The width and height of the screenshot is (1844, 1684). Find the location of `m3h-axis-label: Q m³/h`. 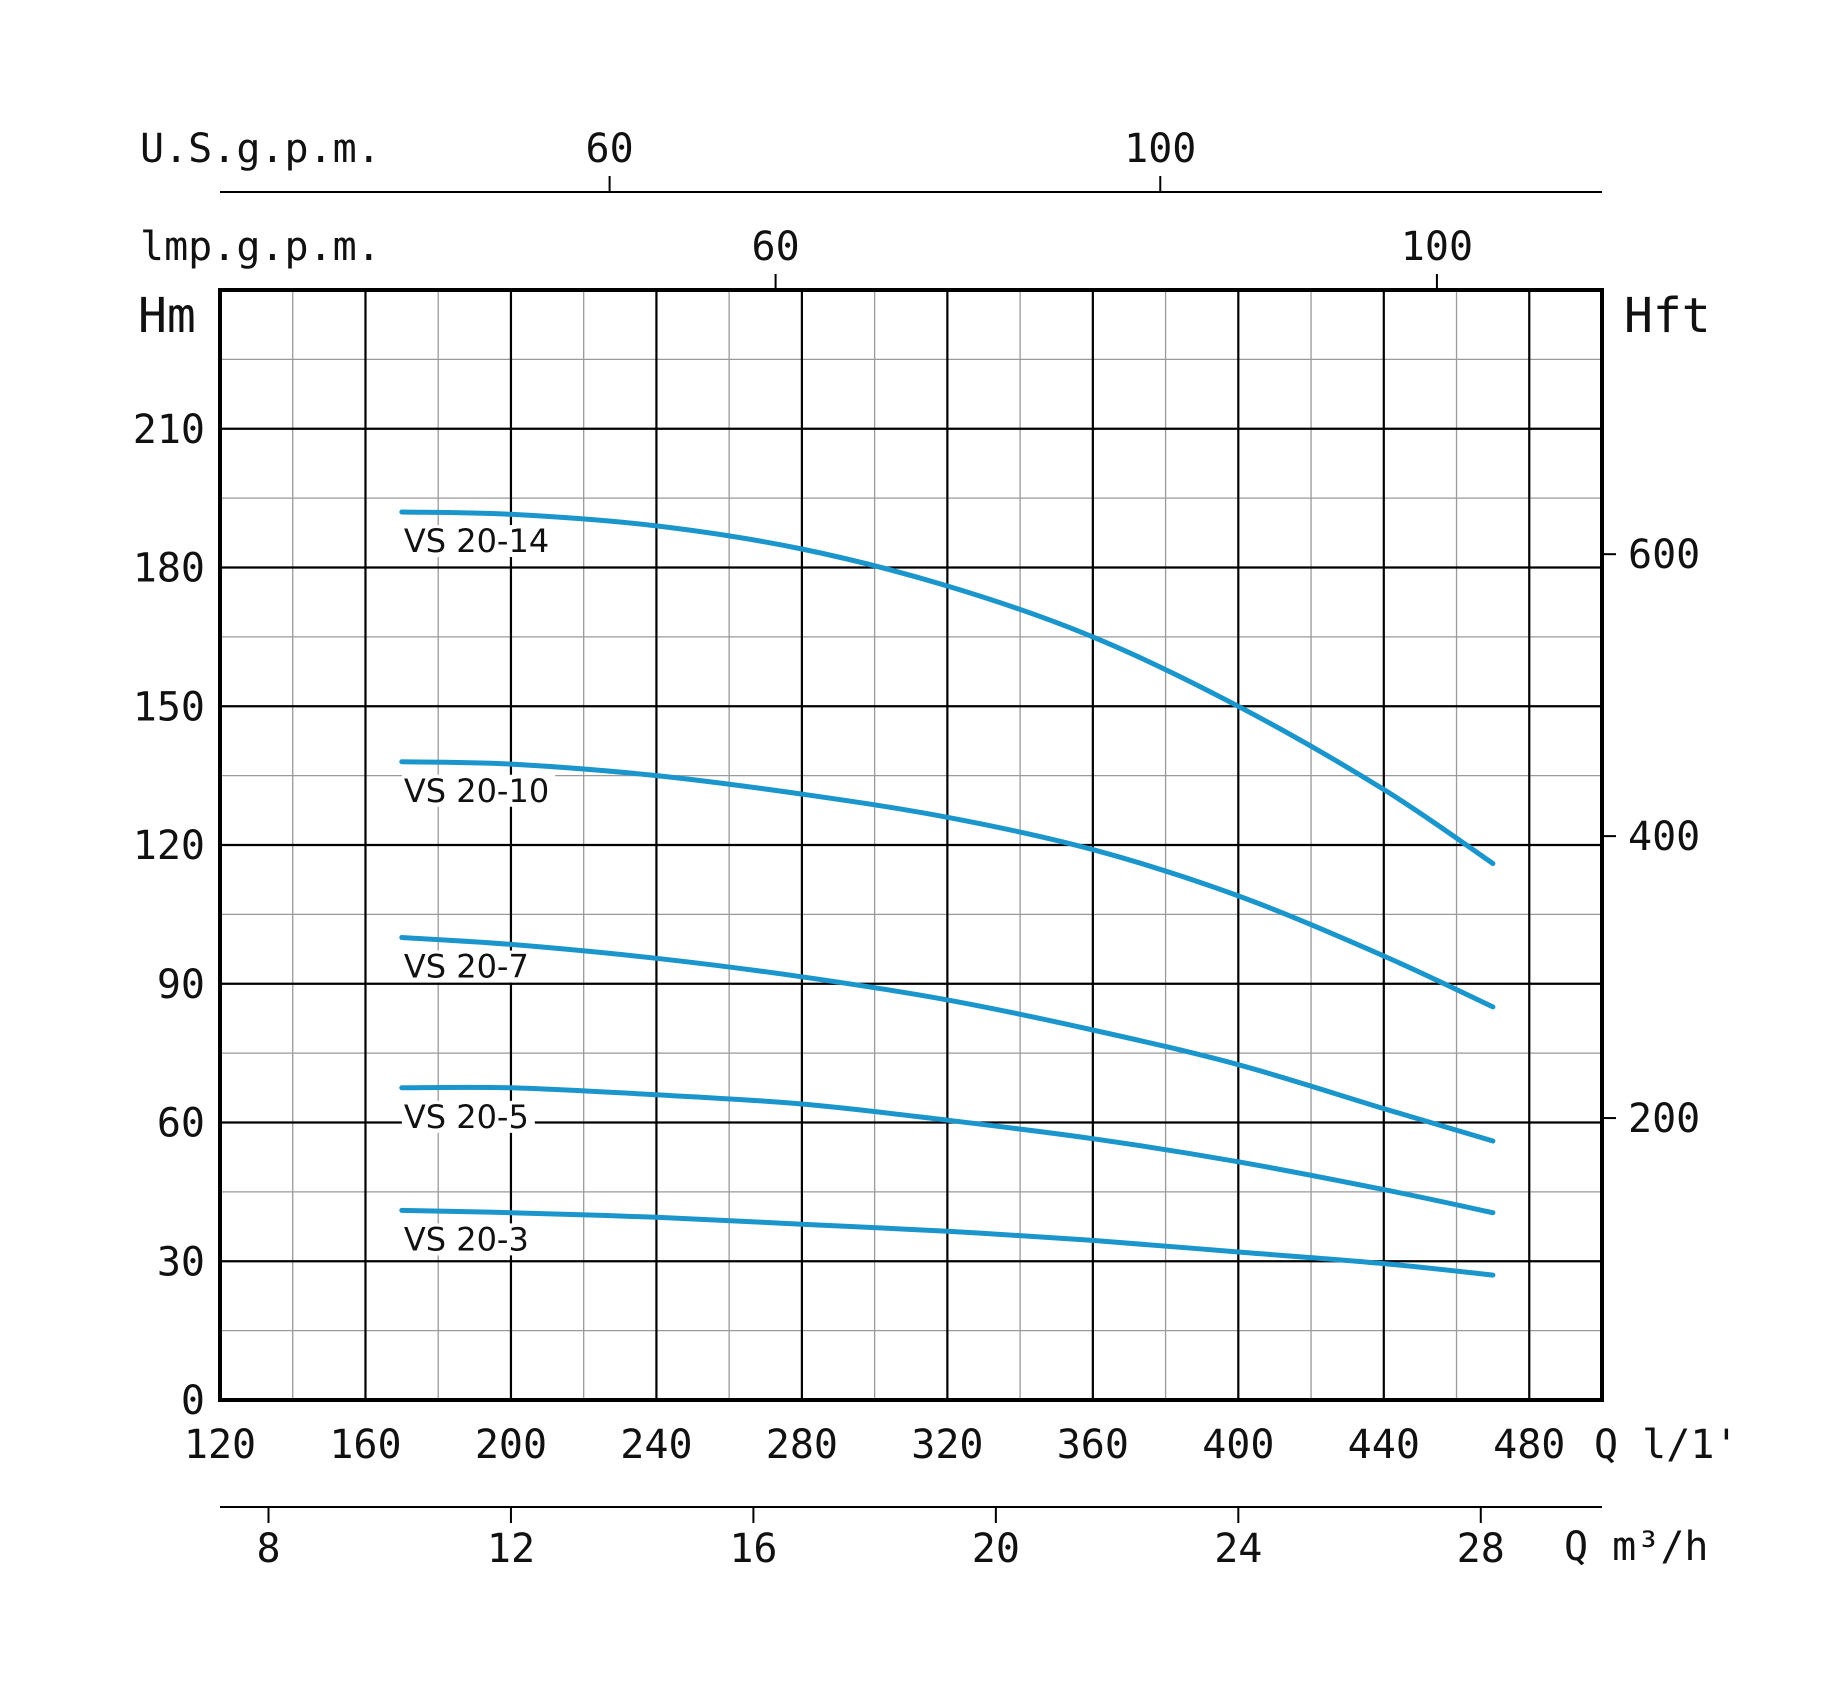

m3h-axis-label: Q m³/h is located at coordinates (1636, 1547).